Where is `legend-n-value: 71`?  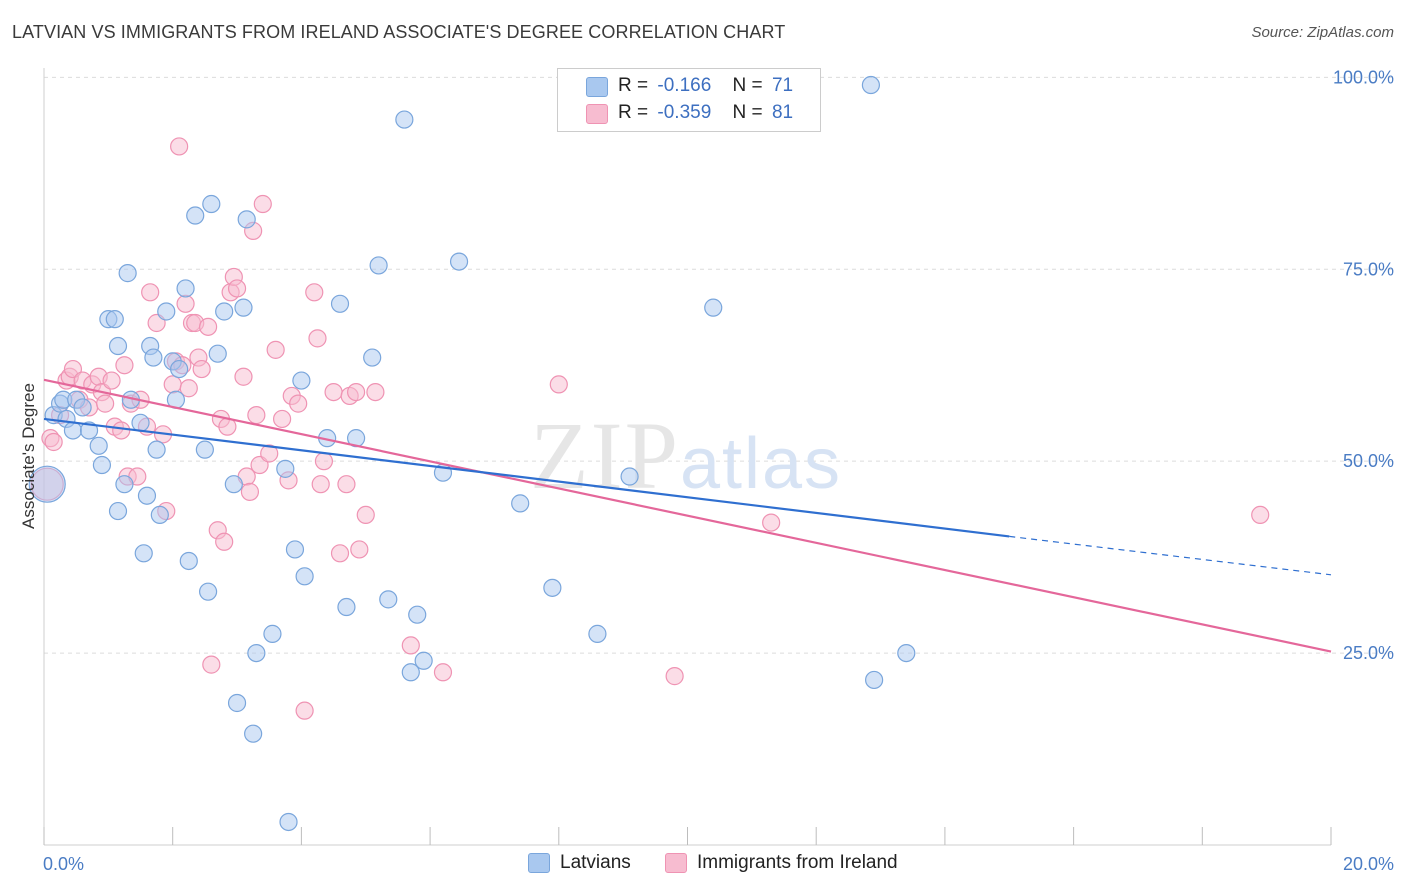 legend-n-value: 71 is located at coordinates (782, 85).